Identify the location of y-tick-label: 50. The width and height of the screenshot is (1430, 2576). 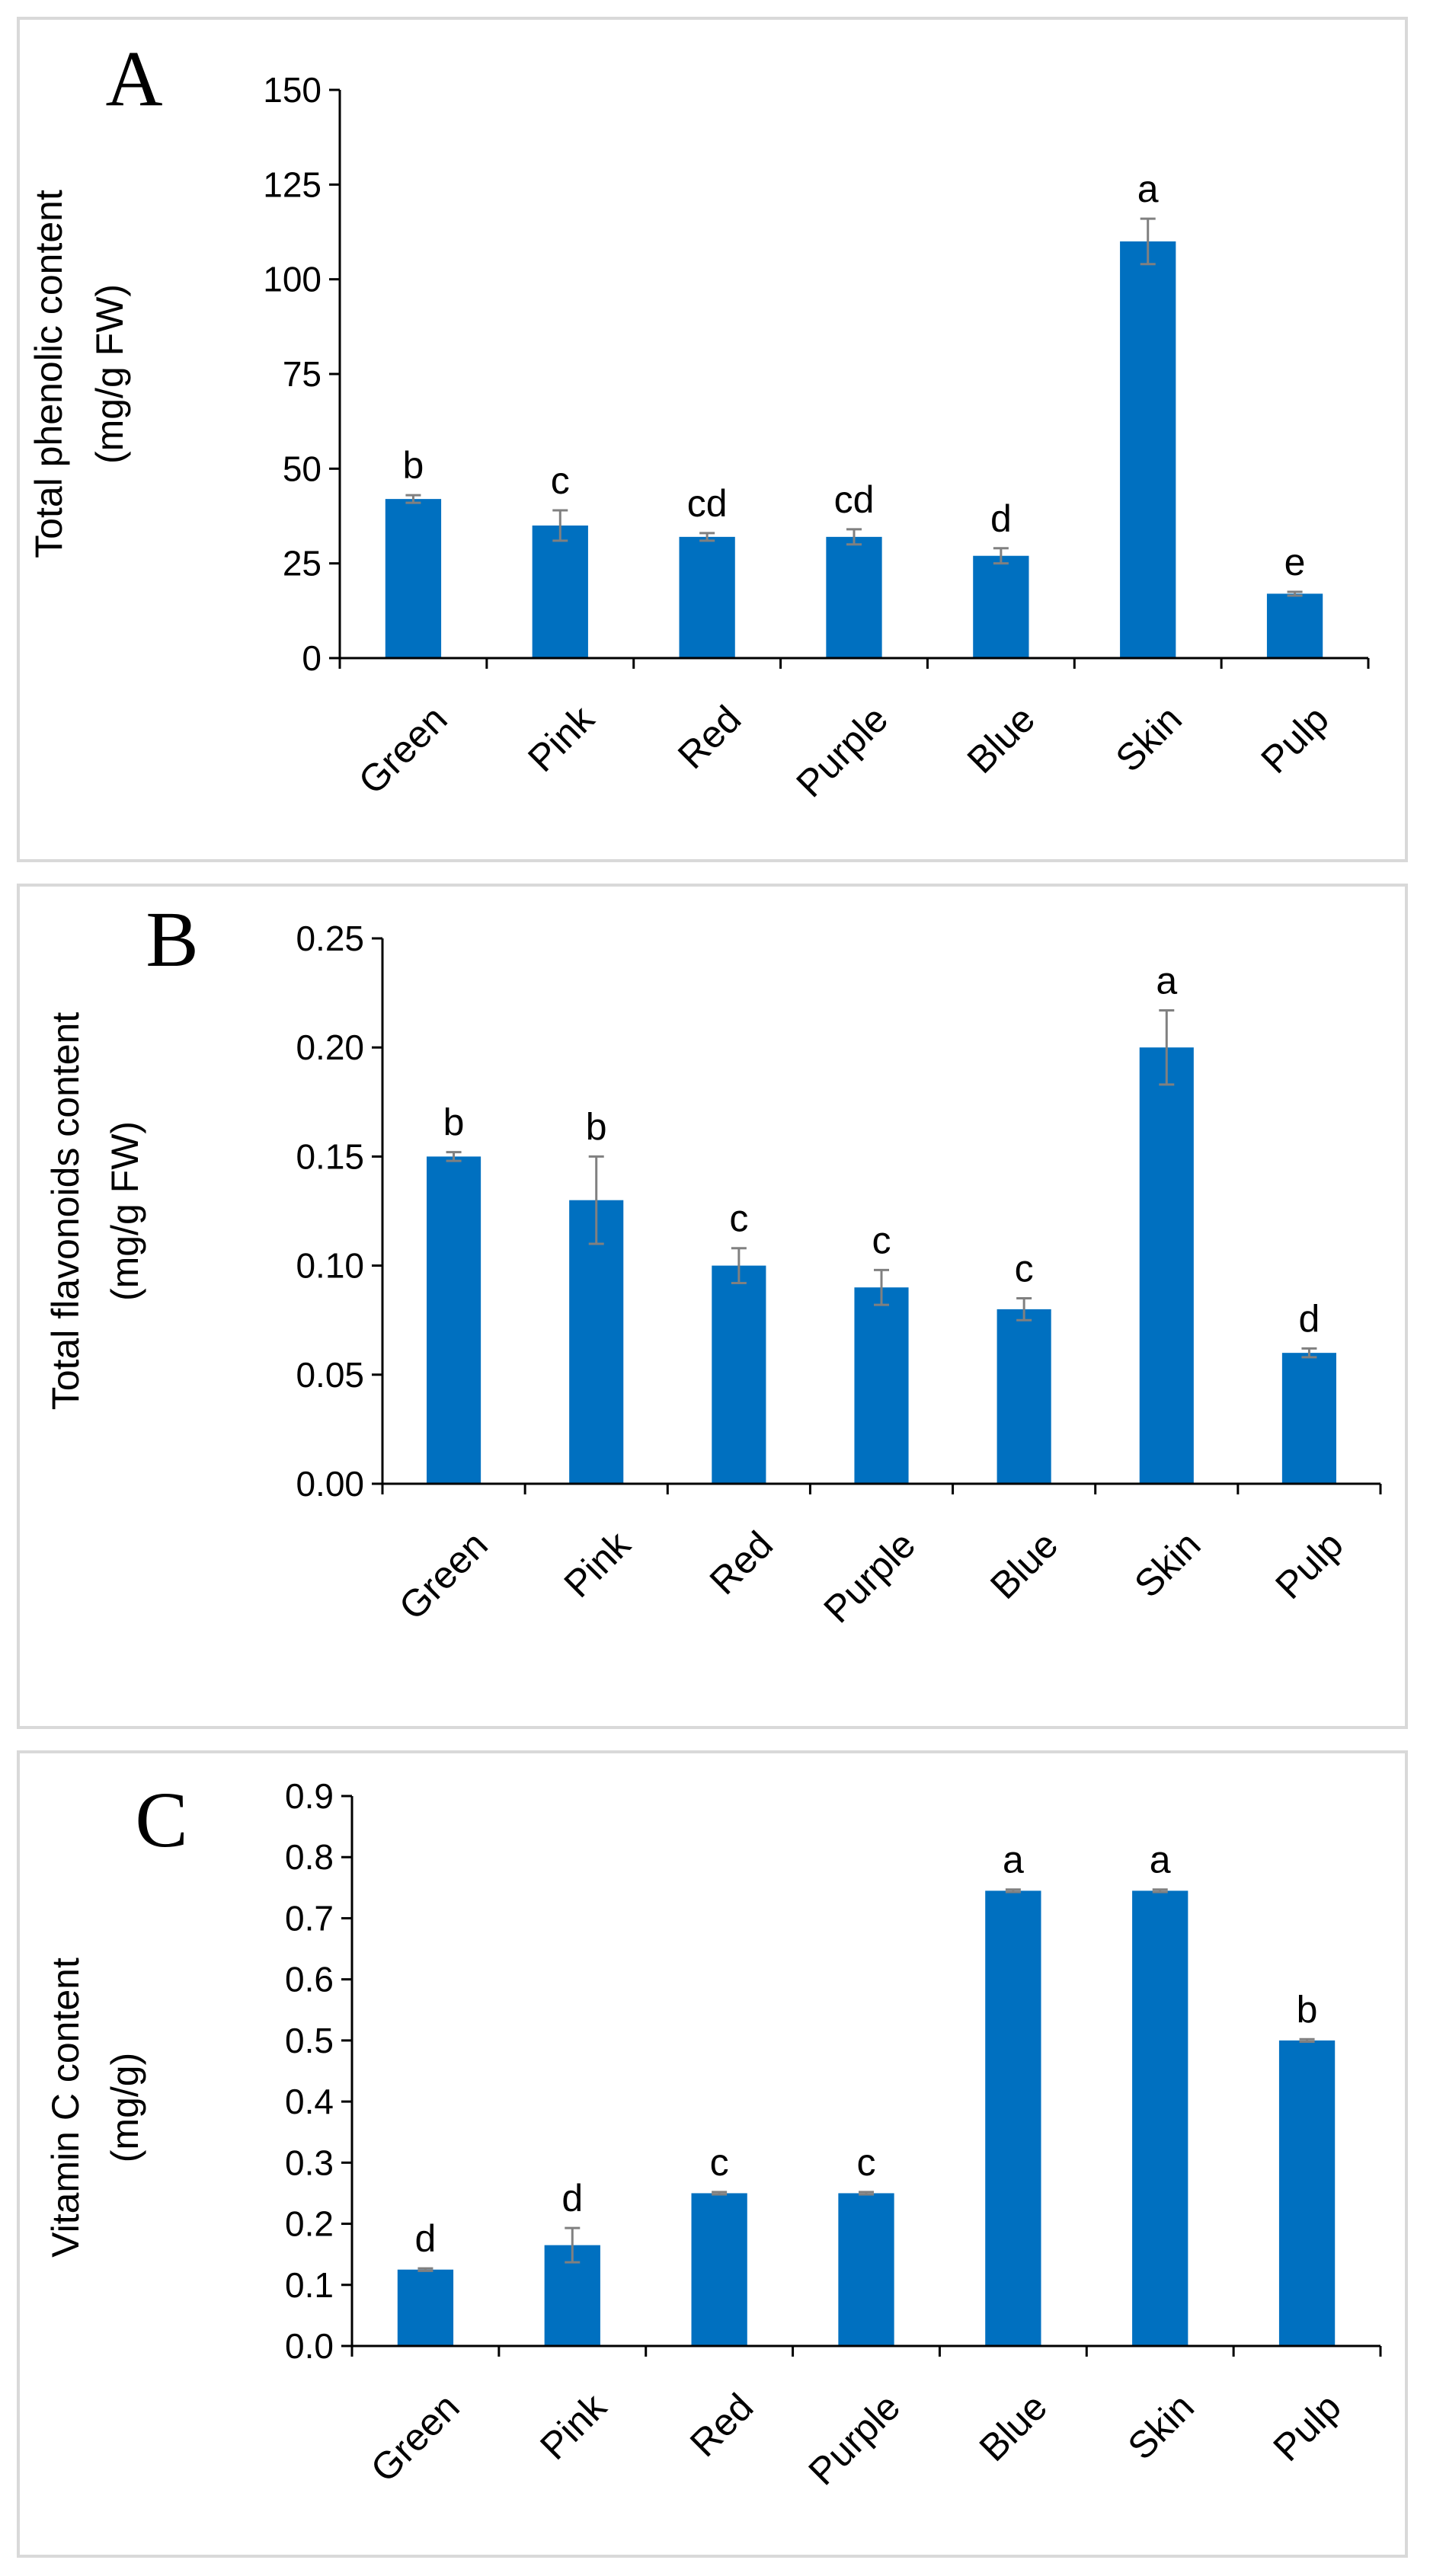
(302, 469).